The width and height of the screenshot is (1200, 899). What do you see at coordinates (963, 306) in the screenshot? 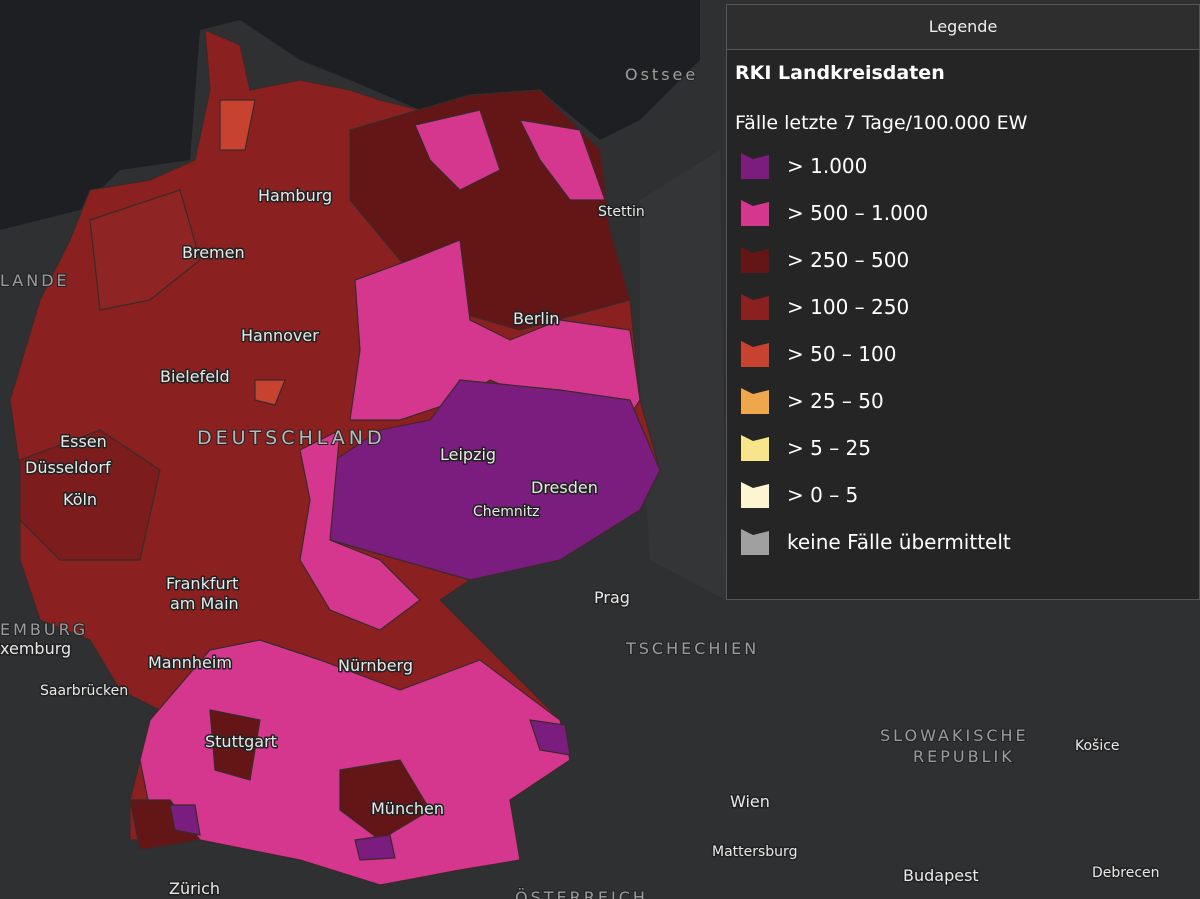
I see `legend-item: > 100 – 250` at bounding box center [963, 306].